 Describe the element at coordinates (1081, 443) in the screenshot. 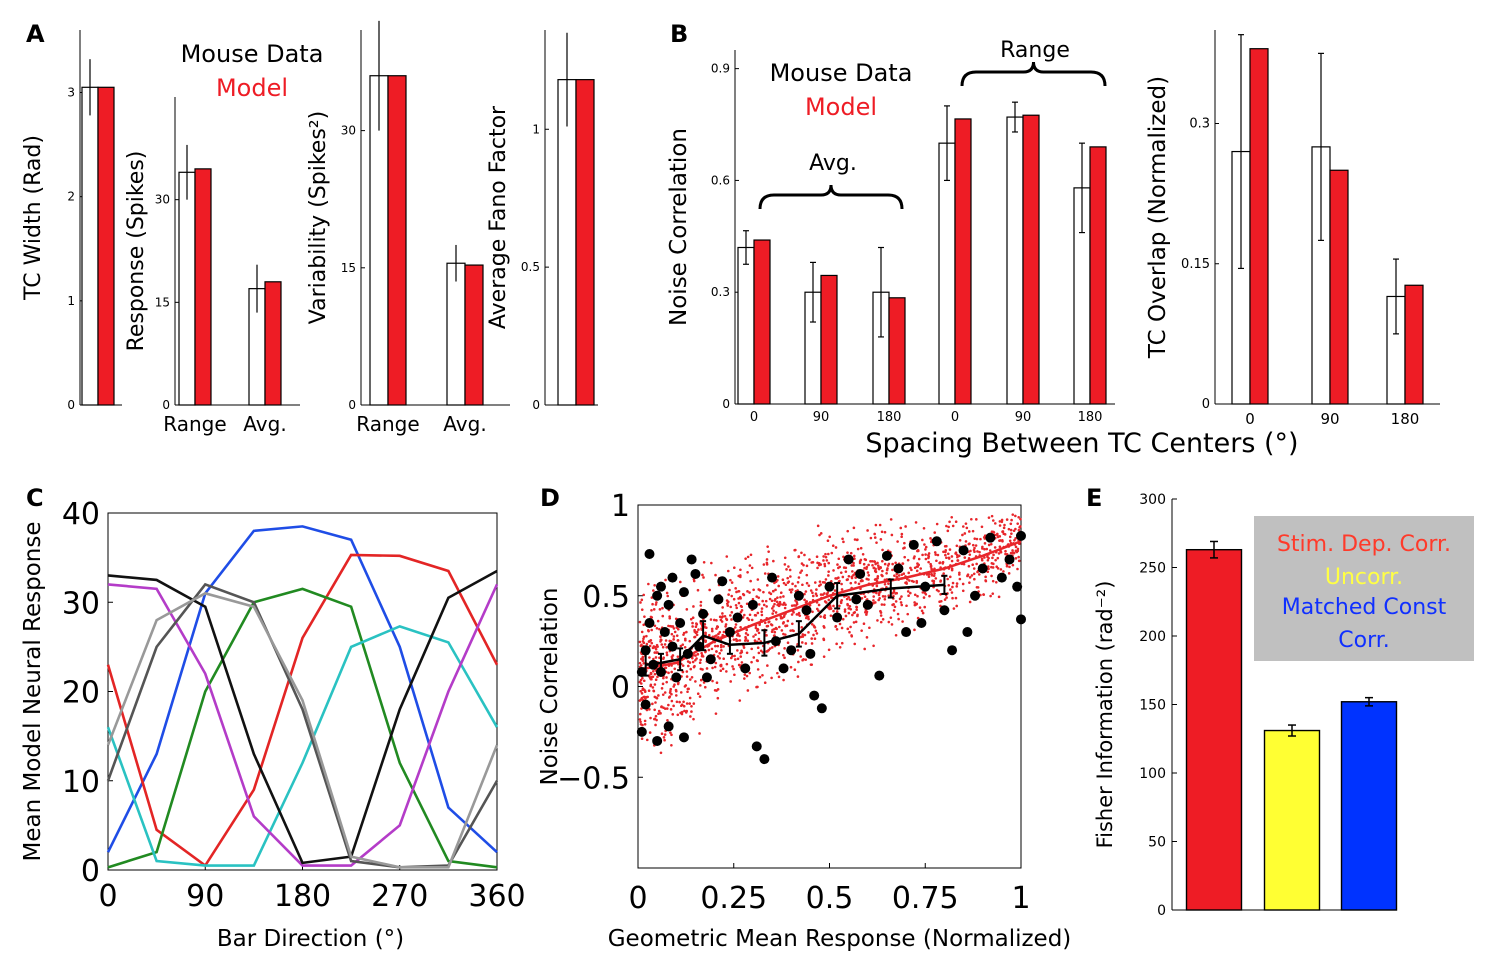

I see `b-xlabel: Spacing Between TC Centers (°)` at that location.